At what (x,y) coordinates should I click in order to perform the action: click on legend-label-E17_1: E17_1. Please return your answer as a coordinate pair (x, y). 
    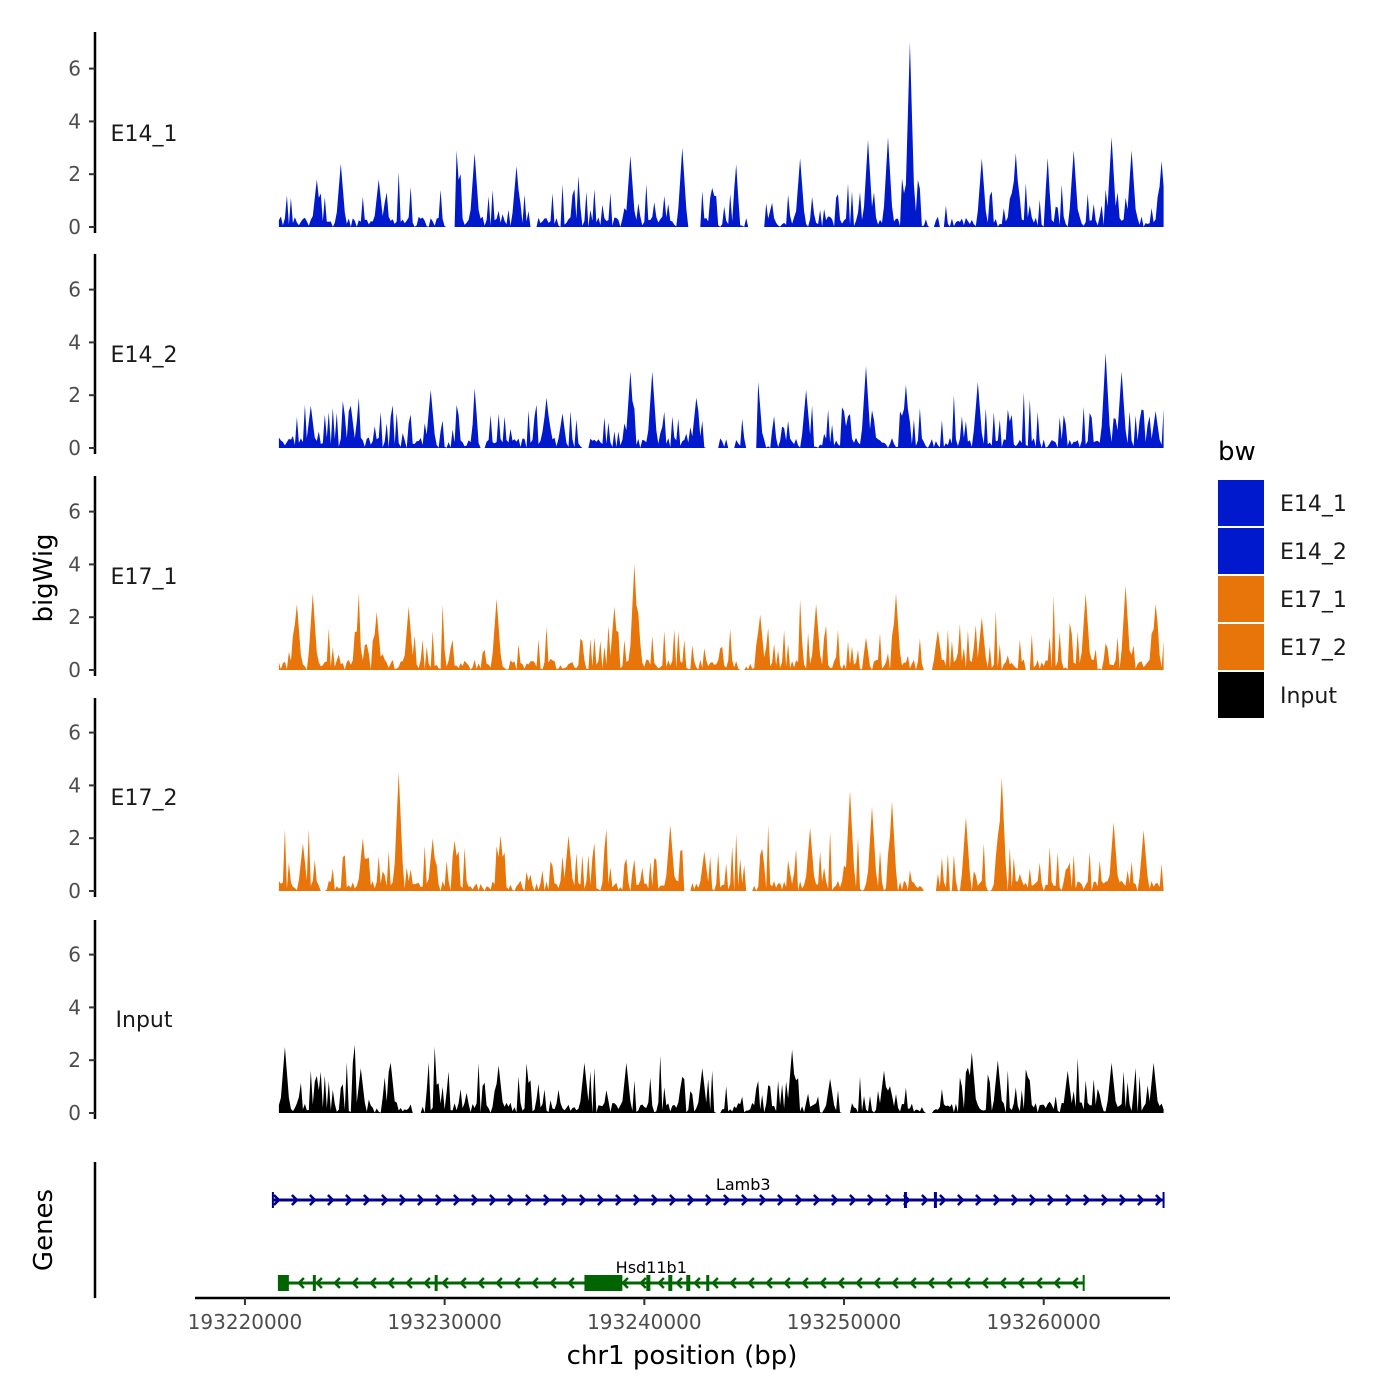
    Looking at the image, I should click on (1313, 600).